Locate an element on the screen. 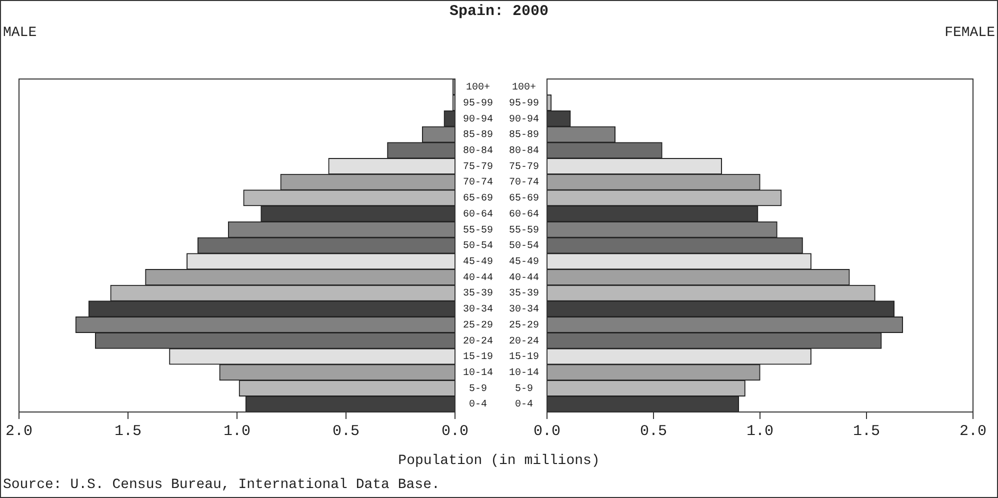 Image resolution: width=998 pixels, height=498 pixels. source-note: Source: U.S. Census Bureau, International Data Base. is located at coordinates (221, 485).